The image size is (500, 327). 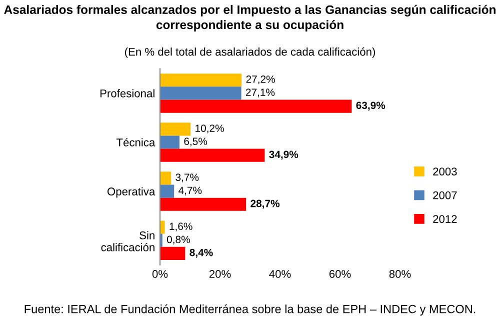 I want to click on x-tick-label: 60%, so click(x=340, y=274).